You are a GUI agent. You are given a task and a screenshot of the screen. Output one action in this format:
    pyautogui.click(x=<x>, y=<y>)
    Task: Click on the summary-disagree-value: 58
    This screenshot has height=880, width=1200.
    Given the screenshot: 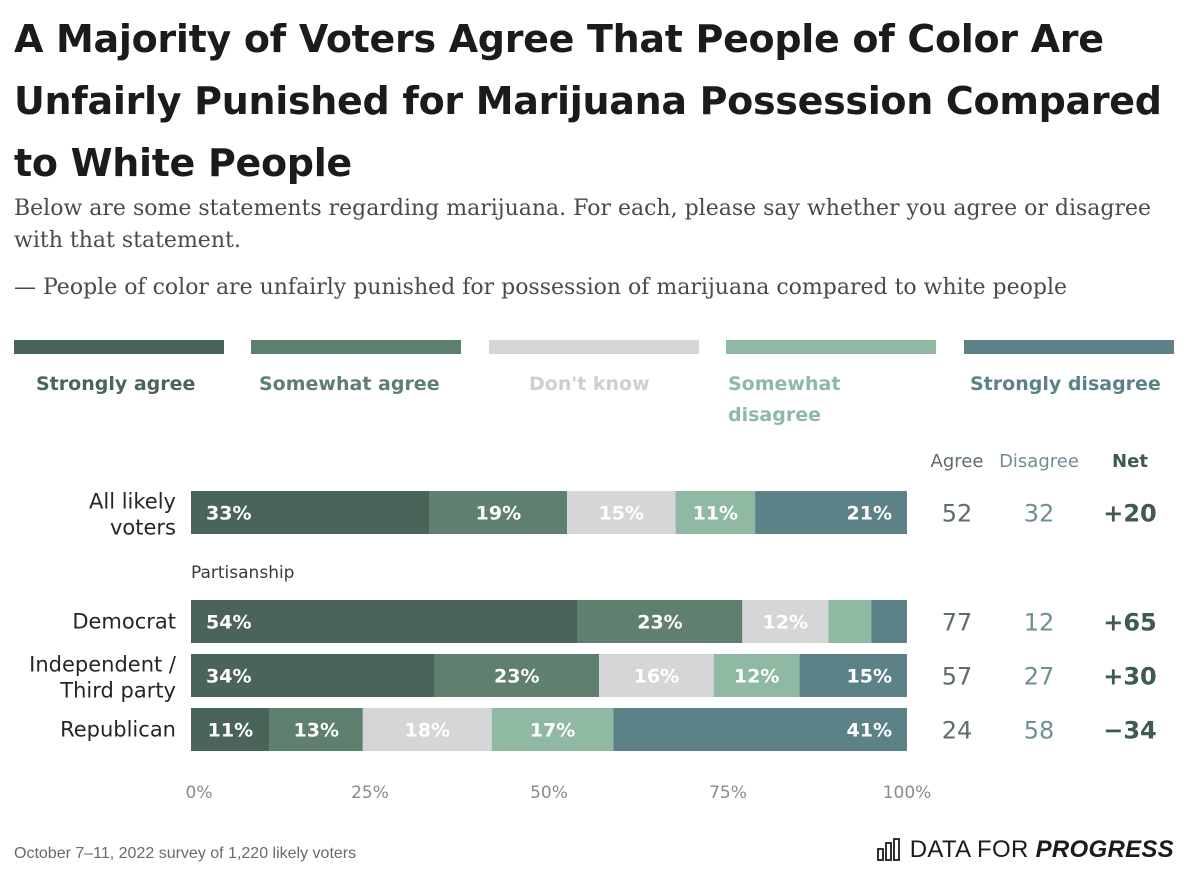 What is the action you would take?
    pyautogui.click(x=1039, y=731)
    